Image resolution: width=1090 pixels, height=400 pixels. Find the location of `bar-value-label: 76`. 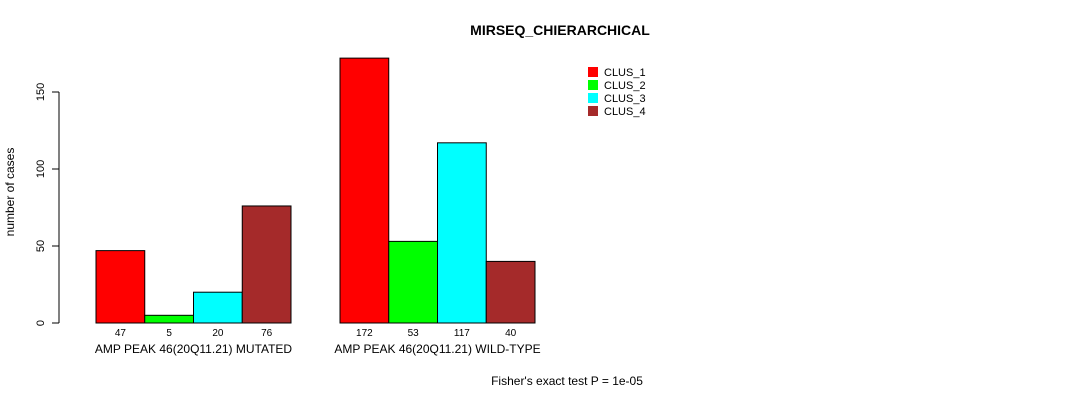

bar-value-label: 76 is located at coordinates (267, 333).